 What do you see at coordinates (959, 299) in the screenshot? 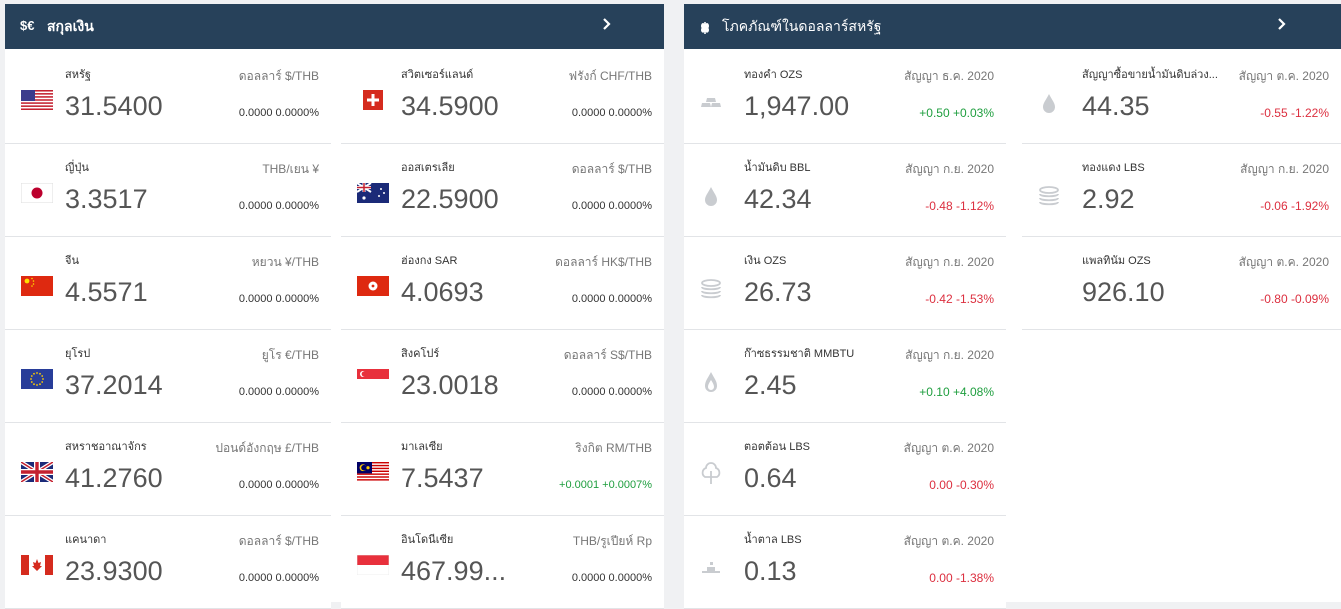
I see `commodity-change: -0.42 -1.53%` at bounding box center [959, 299].